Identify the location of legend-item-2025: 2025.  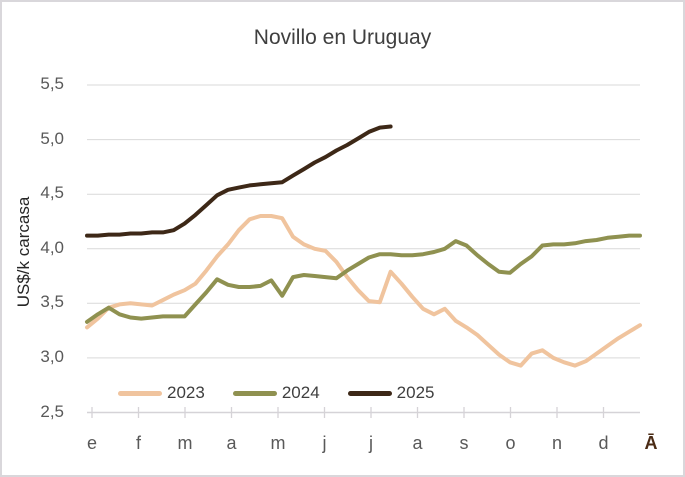
(391, 393).